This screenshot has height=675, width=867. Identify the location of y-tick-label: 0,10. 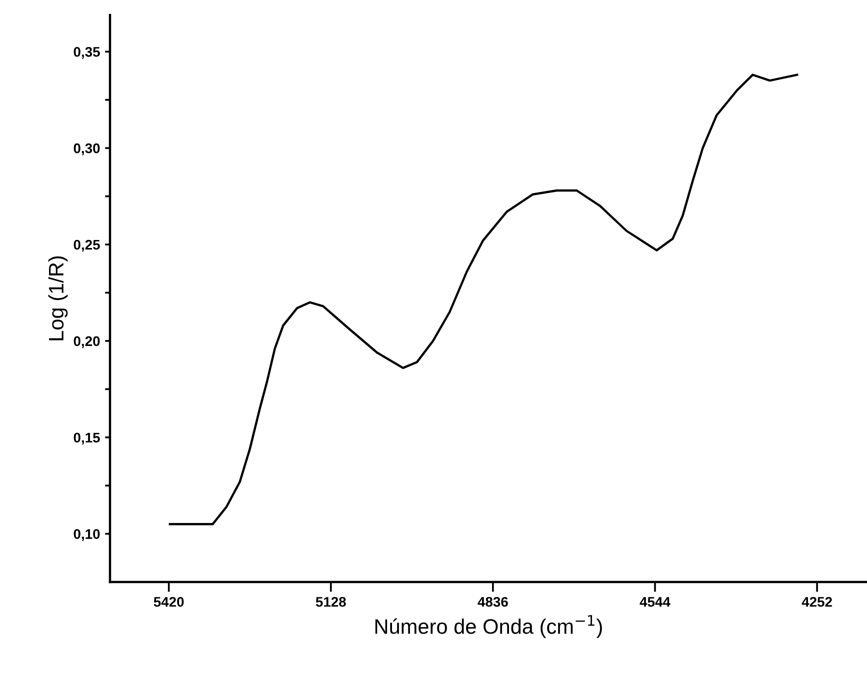
(87, 535).